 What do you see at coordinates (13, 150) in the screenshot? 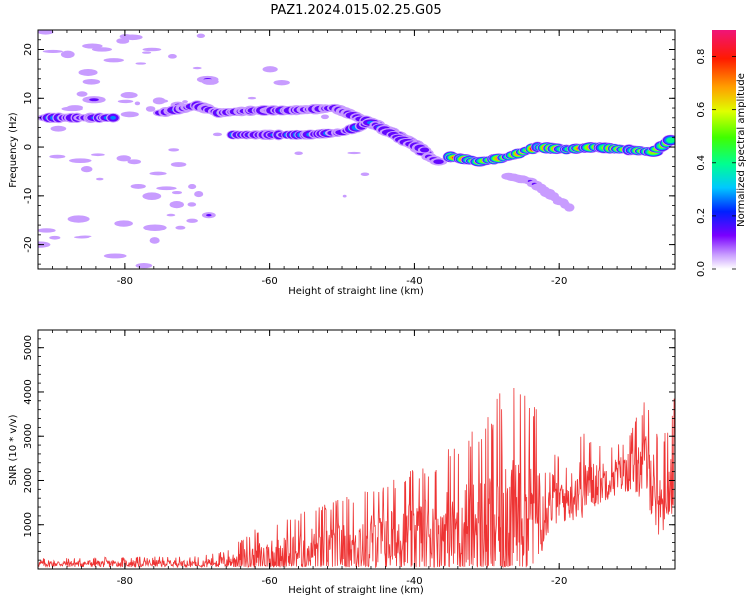
I see `spectrogram-ylabel: Frequency (Hz)` at bounding box center [13, 150].